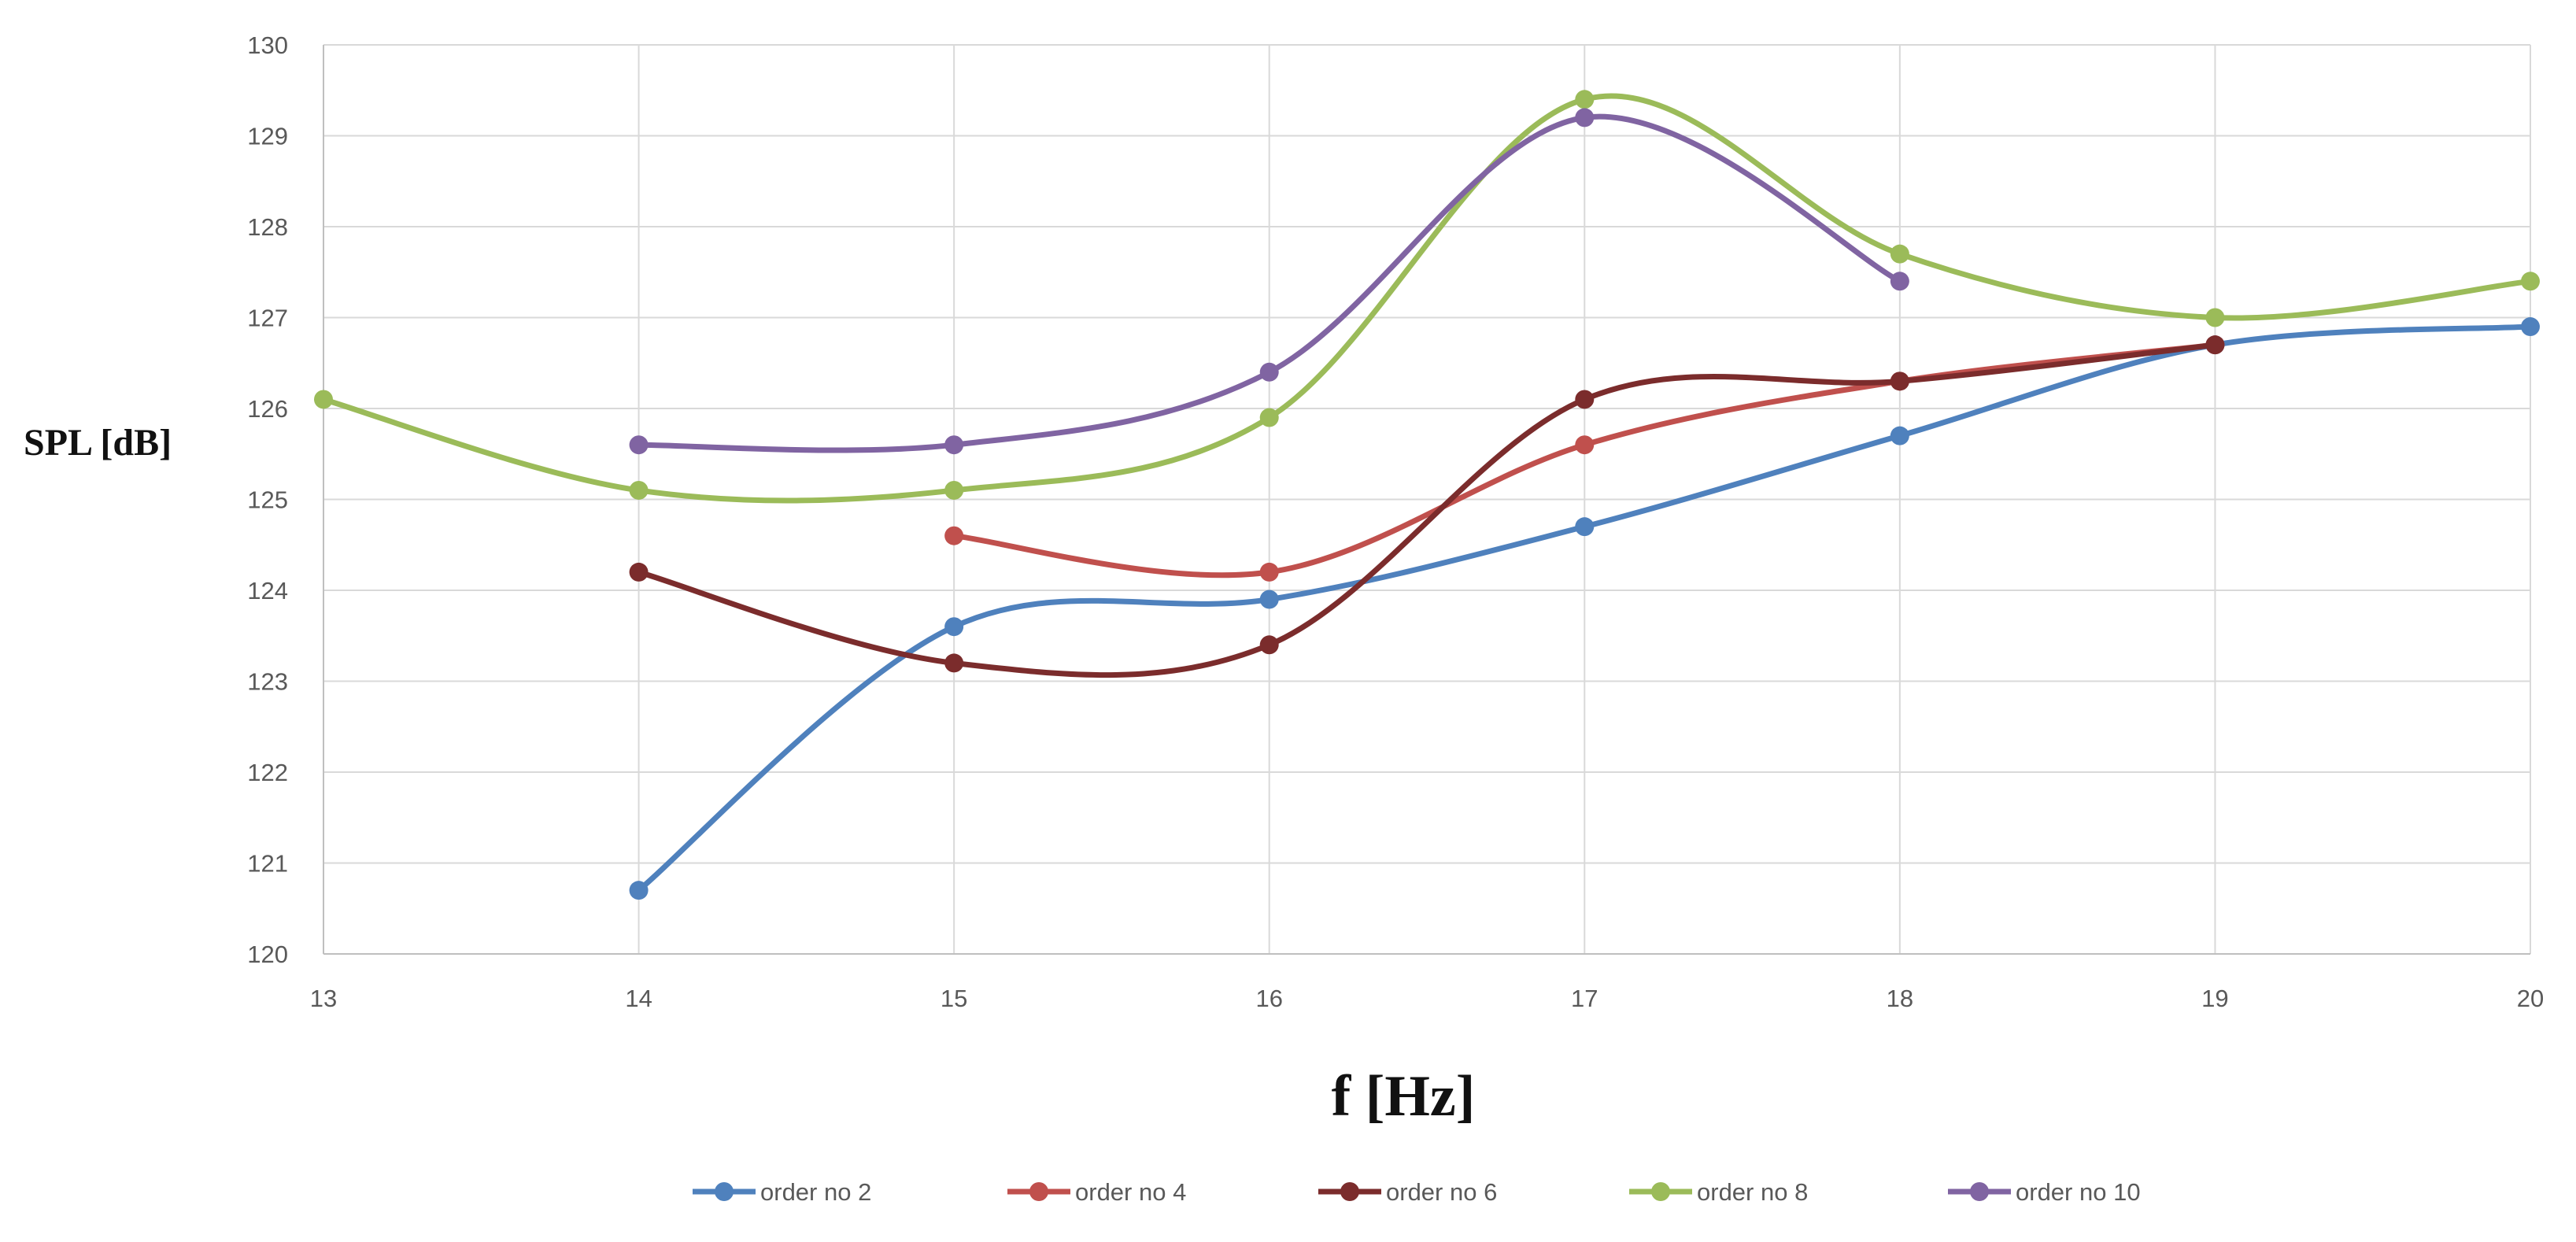 Image resolution: width=2576 pixels, height=1242 pixels. What do you see at coordinates (1900, 998) in the screenshot?
I see `x-tick-label: 18` at bounding box center [1900, 998].